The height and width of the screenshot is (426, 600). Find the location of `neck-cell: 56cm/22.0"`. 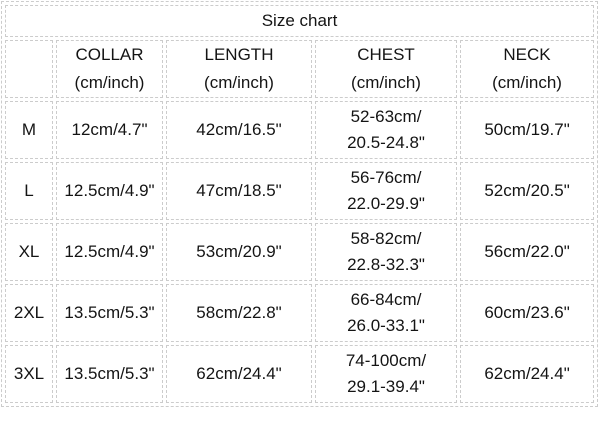

neck-cell: 56cm/22.0" is located at coordinates (527, 252).